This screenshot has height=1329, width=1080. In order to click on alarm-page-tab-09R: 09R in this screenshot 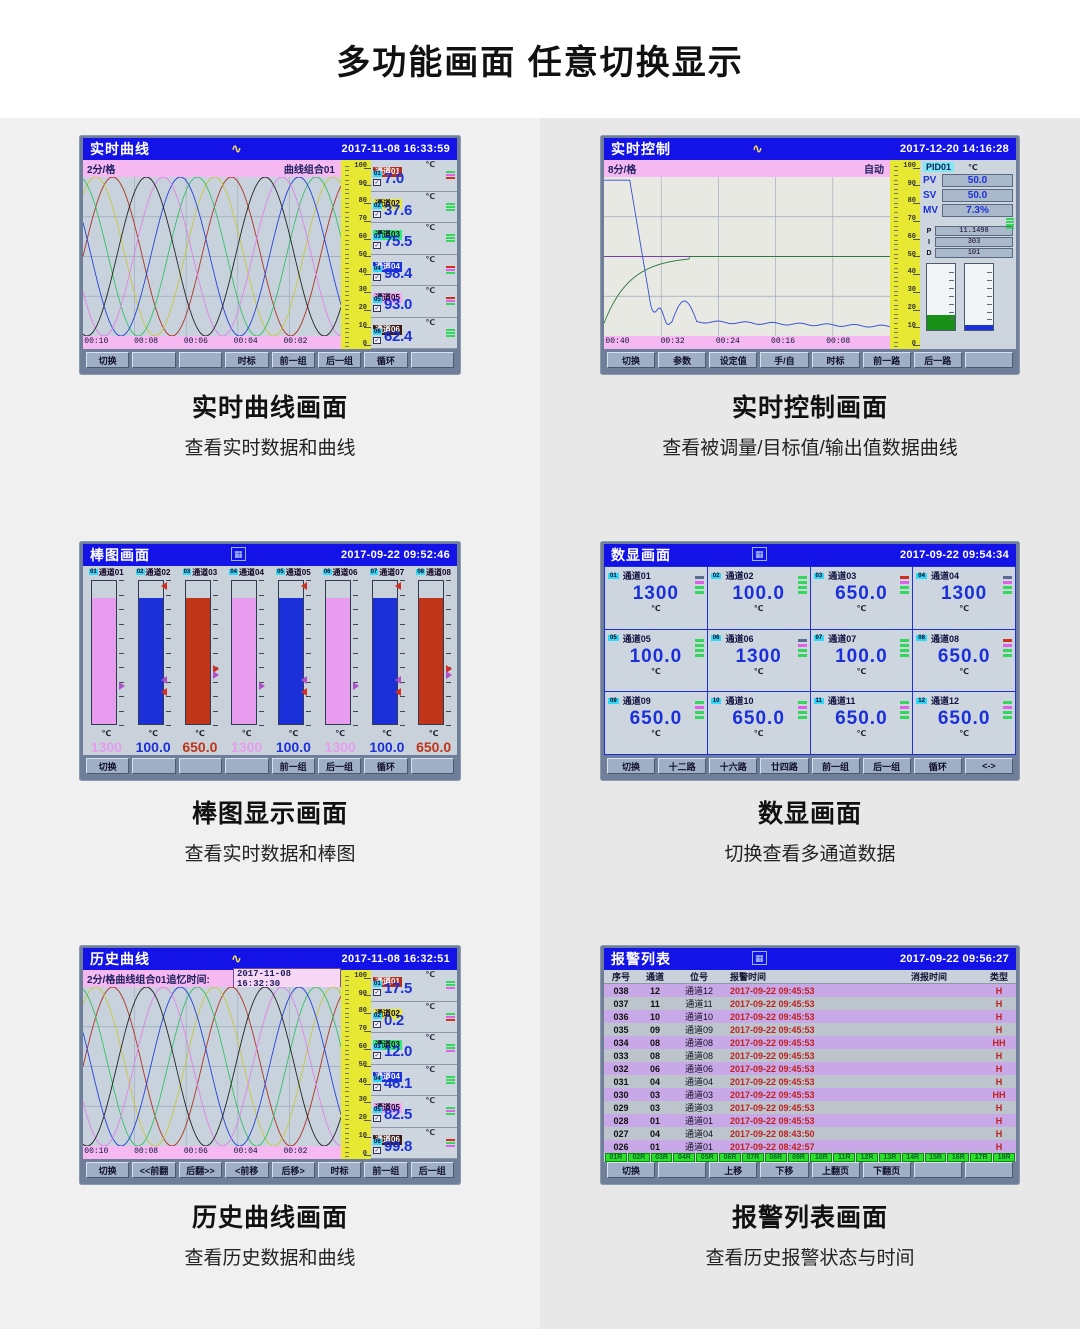, I will do `click(798, 1157)`.